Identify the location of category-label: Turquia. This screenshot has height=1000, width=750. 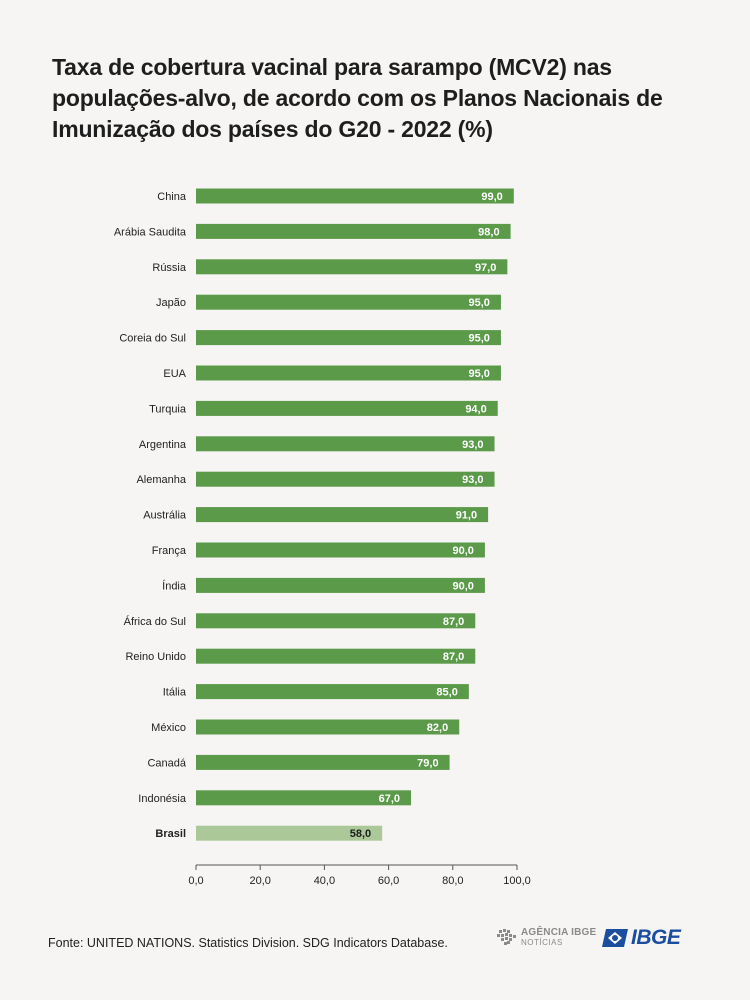
(168, 409).